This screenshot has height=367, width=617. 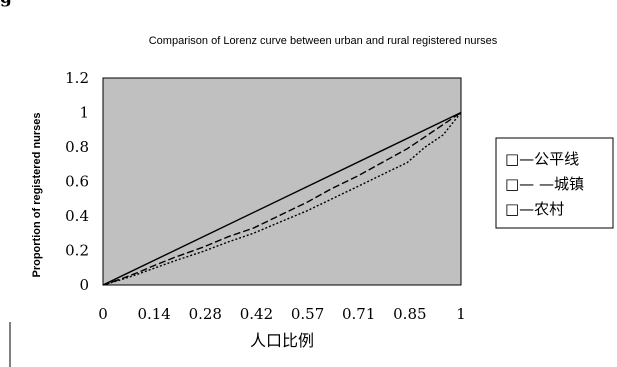 What do you see at coordinates (84, 113) in the screenshot?
I see `y-tick-label: 1` at bounding box center [84, 113].